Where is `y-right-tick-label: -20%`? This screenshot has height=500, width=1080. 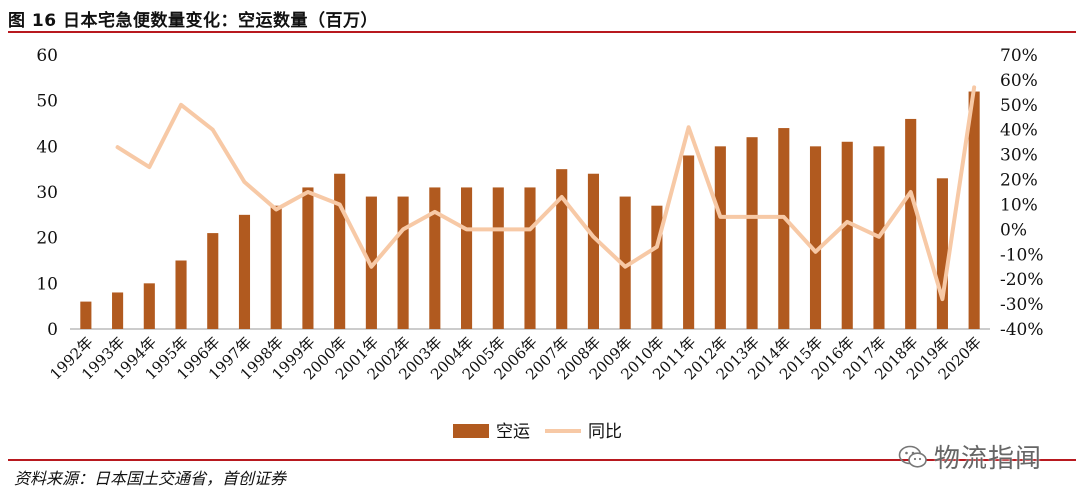 y-right-tick-label: -20% is located at coordinates (1022, 280).